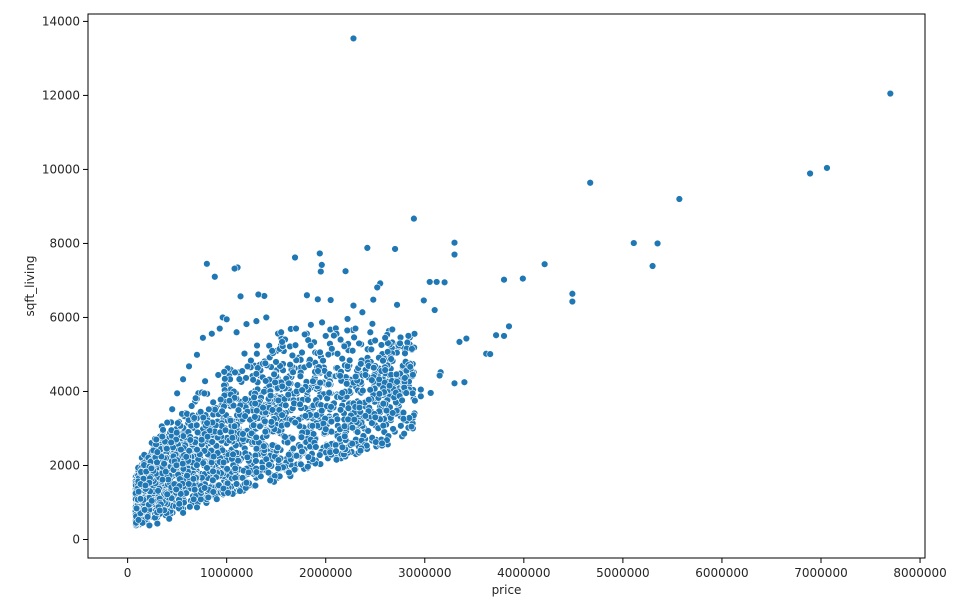  Describe the element at coordinates (30, 286) in the screenshot. I see `y-axis-label: sqft_living` at that location.